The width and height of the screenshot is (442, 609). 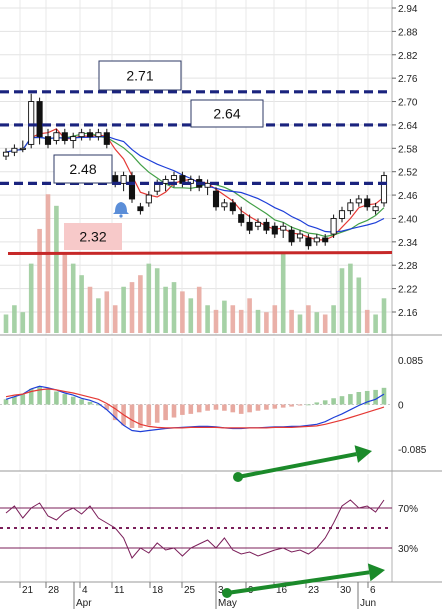 What do you see at coordinates (227, 603) in the screenshot?
I see `month-label: May` at bounding box center [227, 603].